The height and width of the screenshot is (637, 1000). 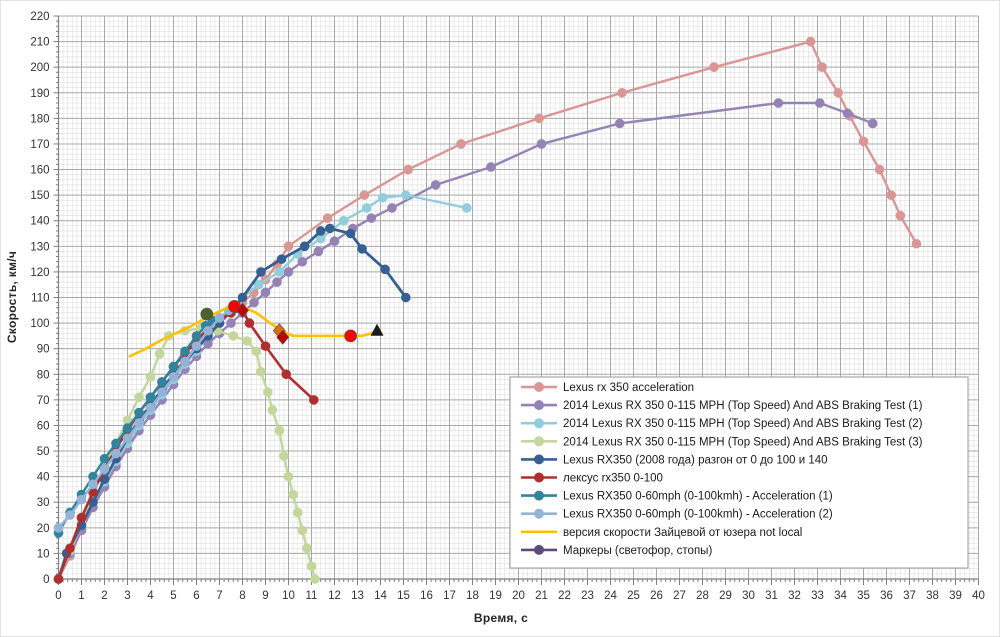 I want to click on x-tick-label: 11, so click(x=312, y=596).